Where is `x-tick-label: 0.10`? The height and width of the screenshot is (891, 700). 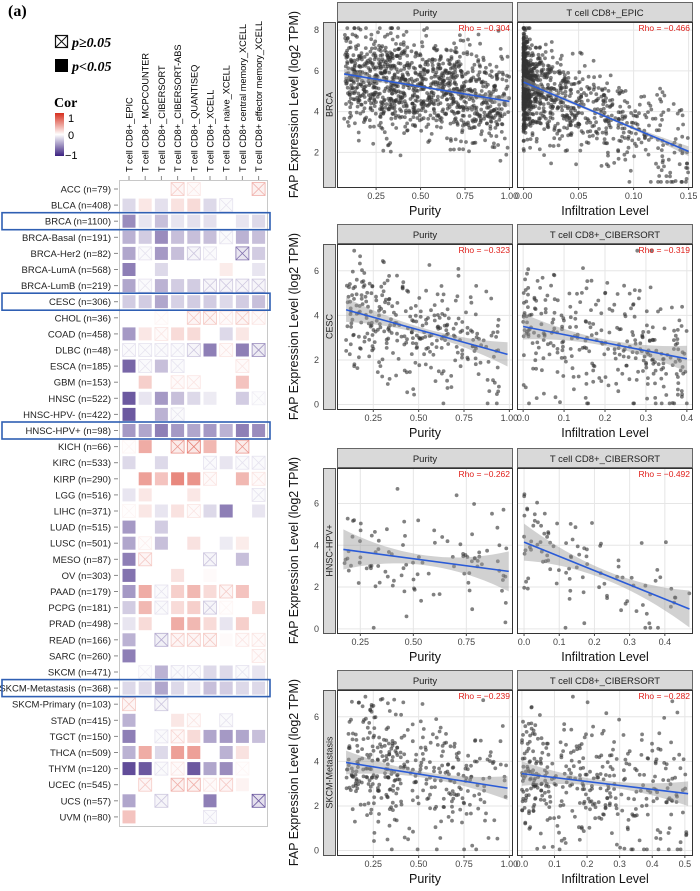
x-tick-label: 0.10 is located at coordinates (634, 196).